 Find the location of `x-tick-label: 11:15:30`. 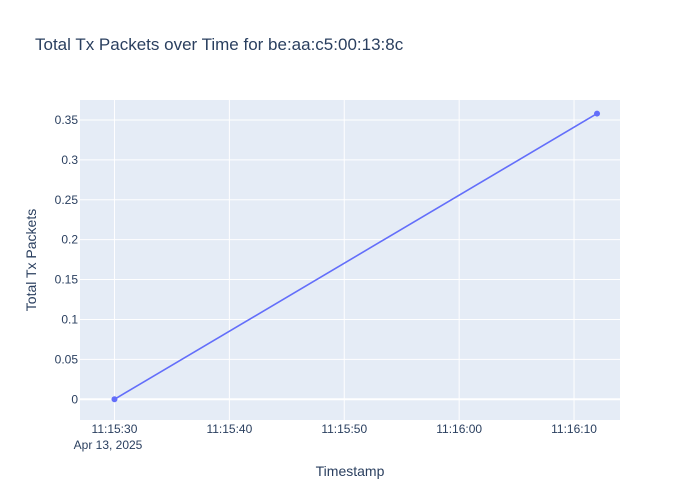

x-tick-label: 11:15:30 is located at coordinates (115, 429).